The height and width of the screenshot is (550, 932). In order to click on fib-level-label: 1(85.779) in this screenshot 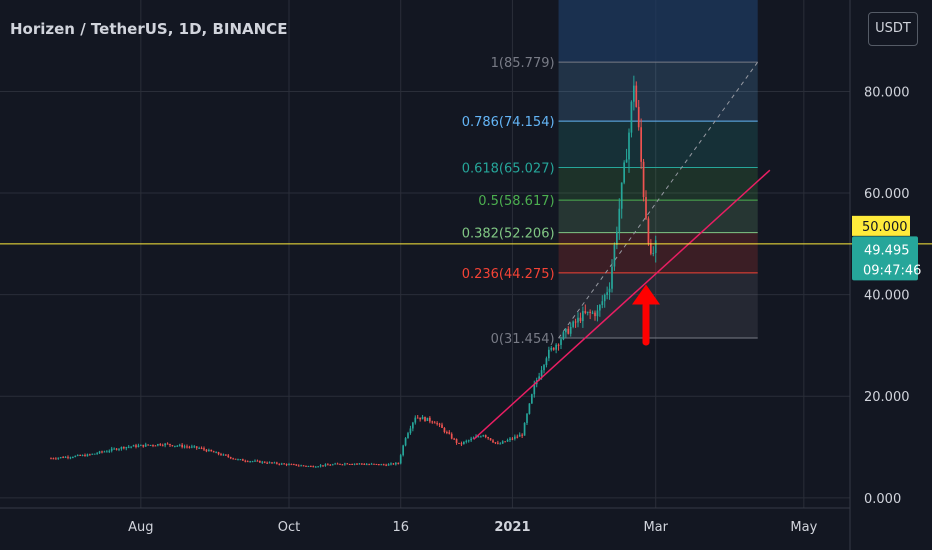, I will do `click(523, 63)`.